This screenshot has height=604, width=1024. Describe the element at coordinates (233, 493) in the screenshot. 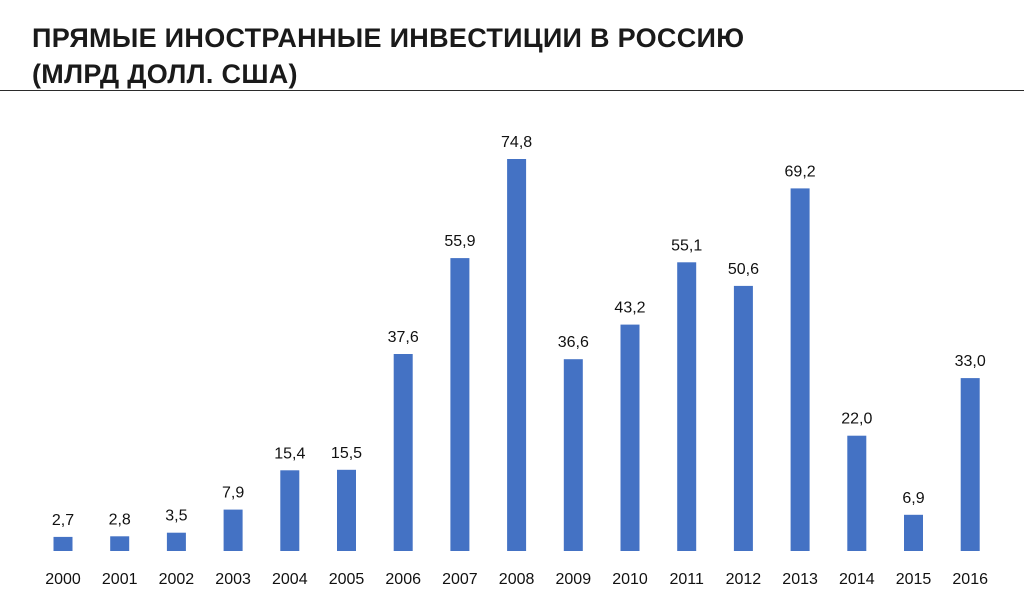

I see `bar-value-label-2003: 7,9` at that location.